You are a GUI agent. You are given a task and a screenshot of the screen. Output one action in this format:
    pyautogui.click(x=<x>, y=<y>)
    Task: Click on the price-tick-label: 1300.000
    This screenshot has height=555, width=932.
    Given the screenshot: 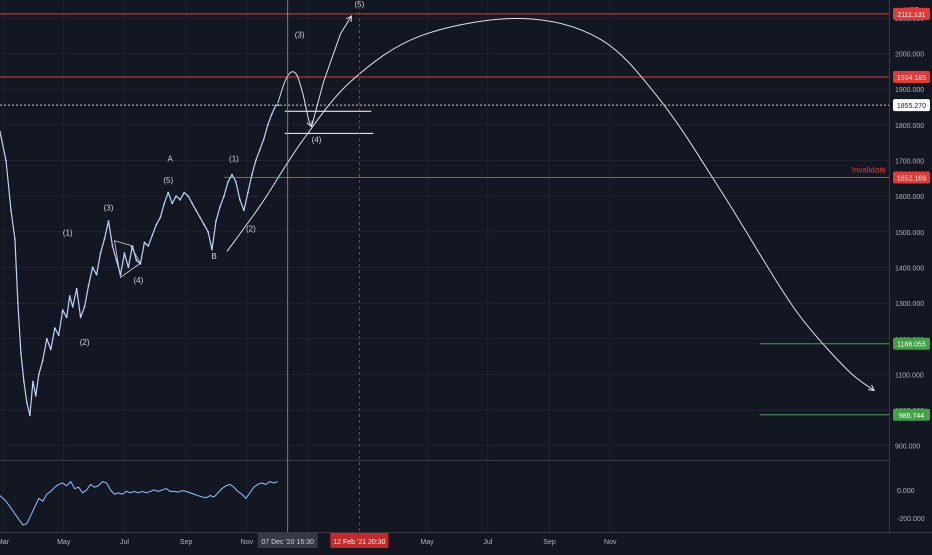 What is the action you would take?
    pyautogui.click(x=909, y=304)
    